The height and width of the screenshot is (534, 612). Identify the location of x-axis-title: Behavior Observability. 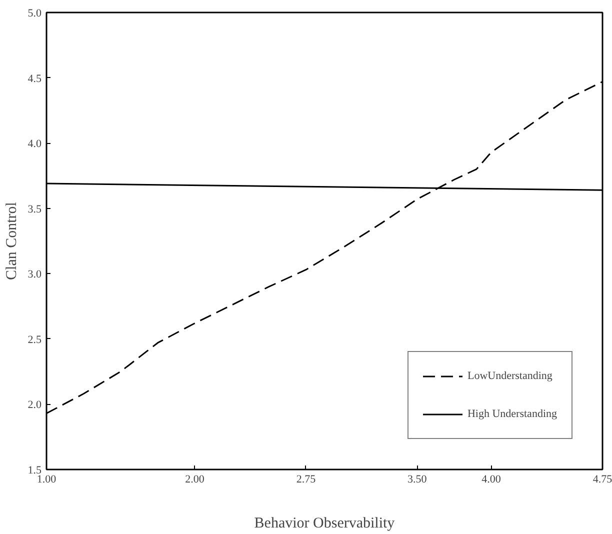
(325, 524).